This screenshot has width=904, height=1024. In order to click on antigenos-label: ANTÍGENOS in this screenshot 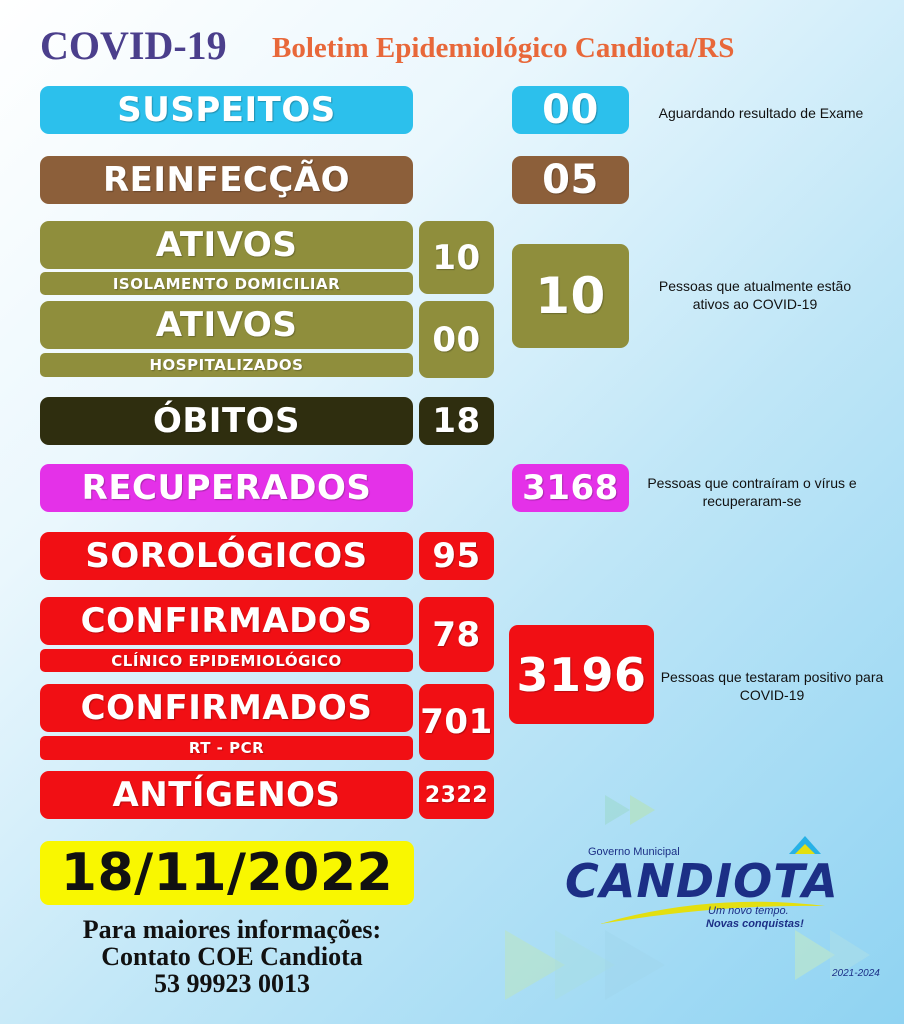, I will do `click(226, 795)`.